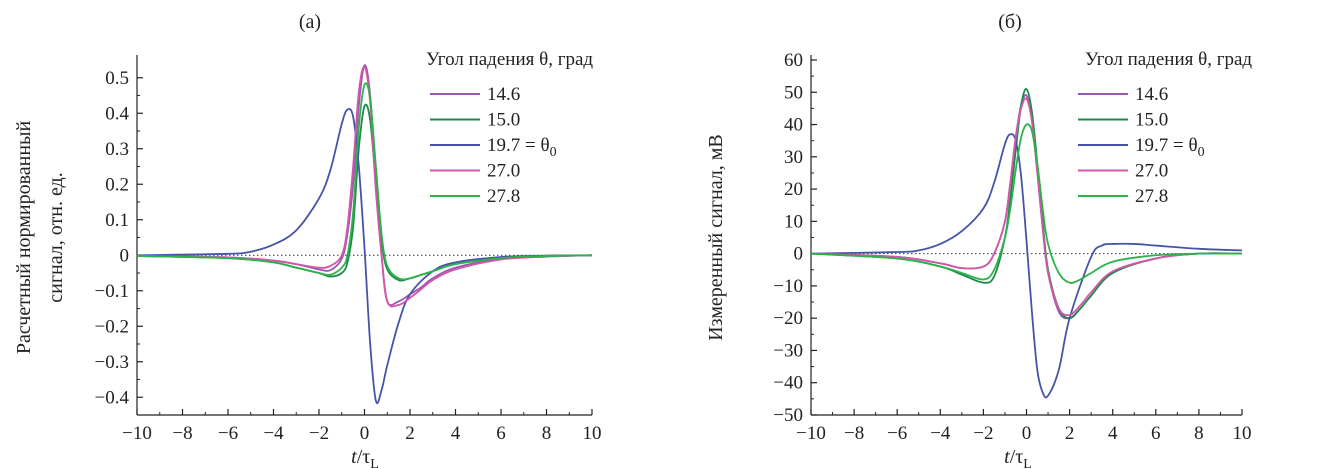  I want to click on y-tick-label: 40, so click(793, 125).